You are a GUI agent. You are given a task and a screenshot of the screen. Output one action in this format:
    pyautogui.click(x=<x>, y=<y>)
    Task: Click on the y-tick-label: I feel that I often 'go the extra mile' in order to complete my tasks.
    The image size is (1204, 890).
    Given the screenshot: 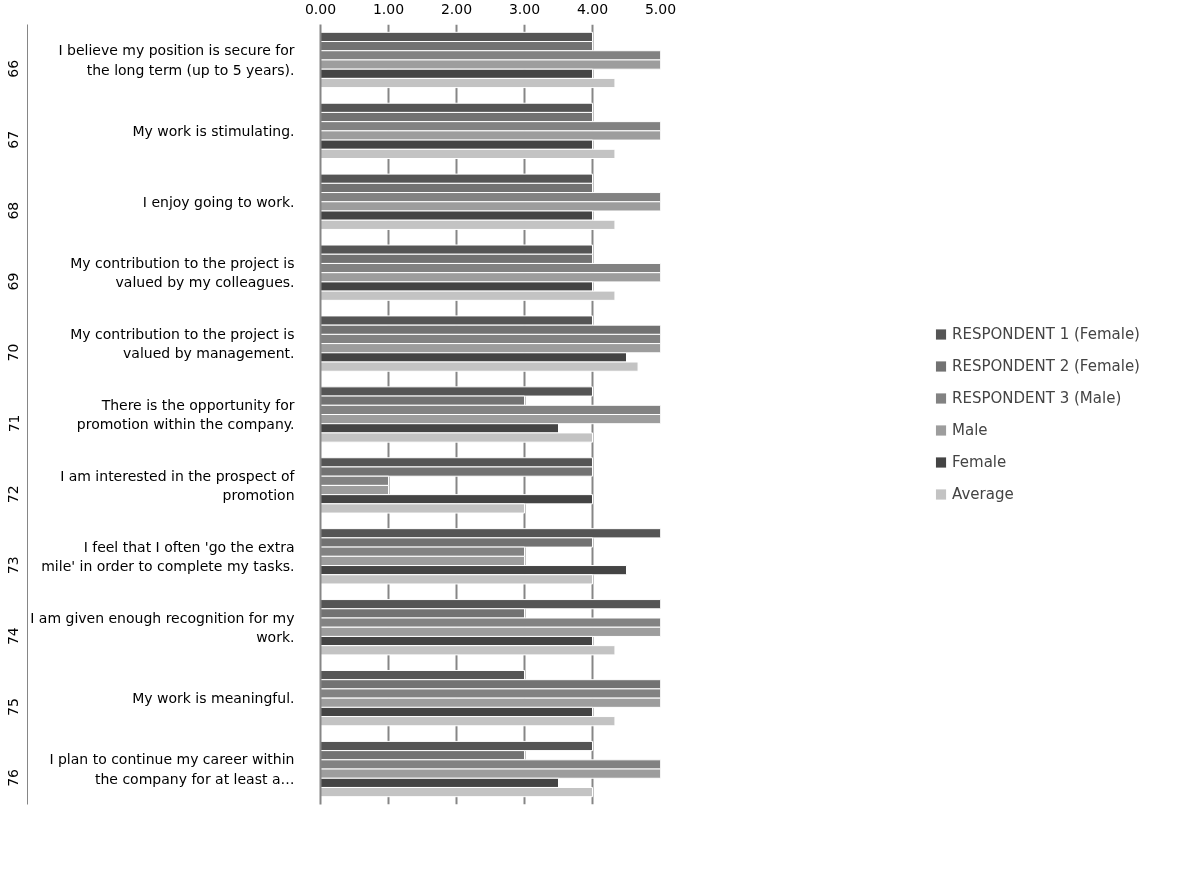 What is the action you would take?
    pyautogui.click(x=168, y=556)
    